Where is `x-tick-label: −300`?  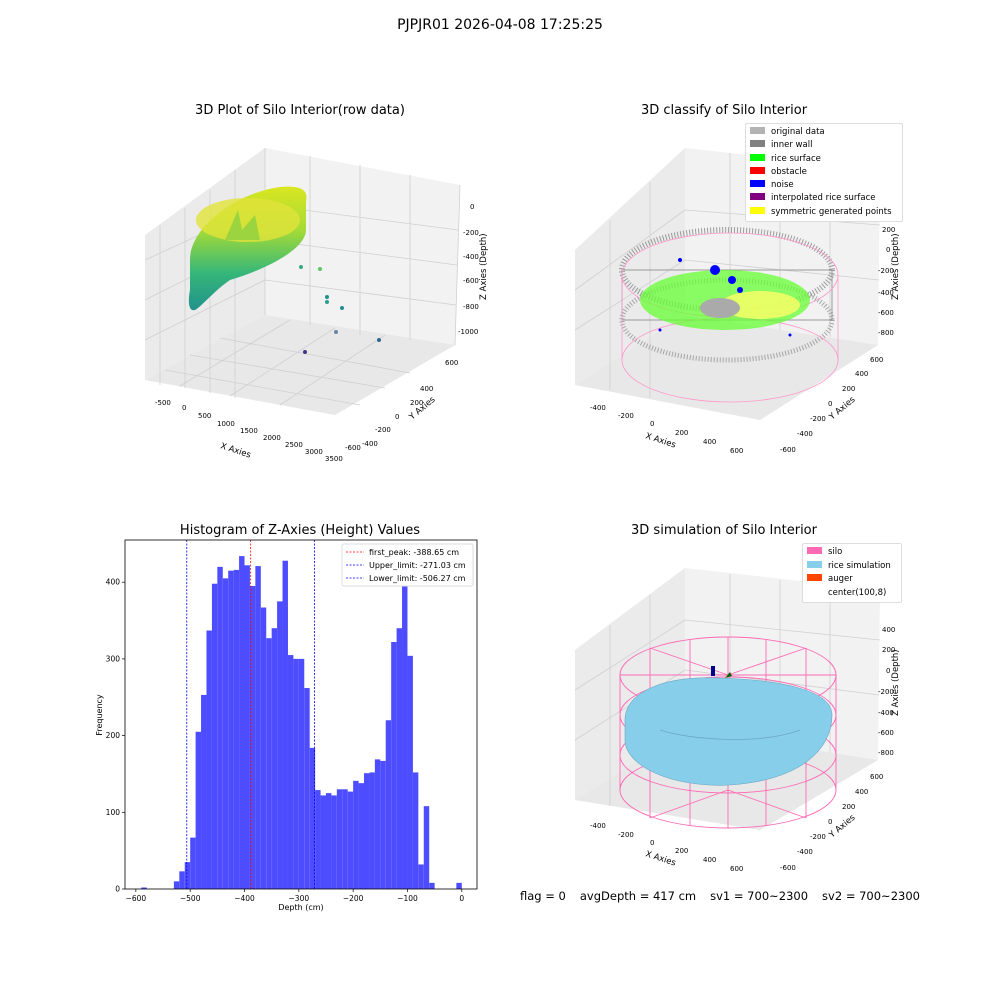
x-tick-label: −300 is located at coordinates (299, 898).